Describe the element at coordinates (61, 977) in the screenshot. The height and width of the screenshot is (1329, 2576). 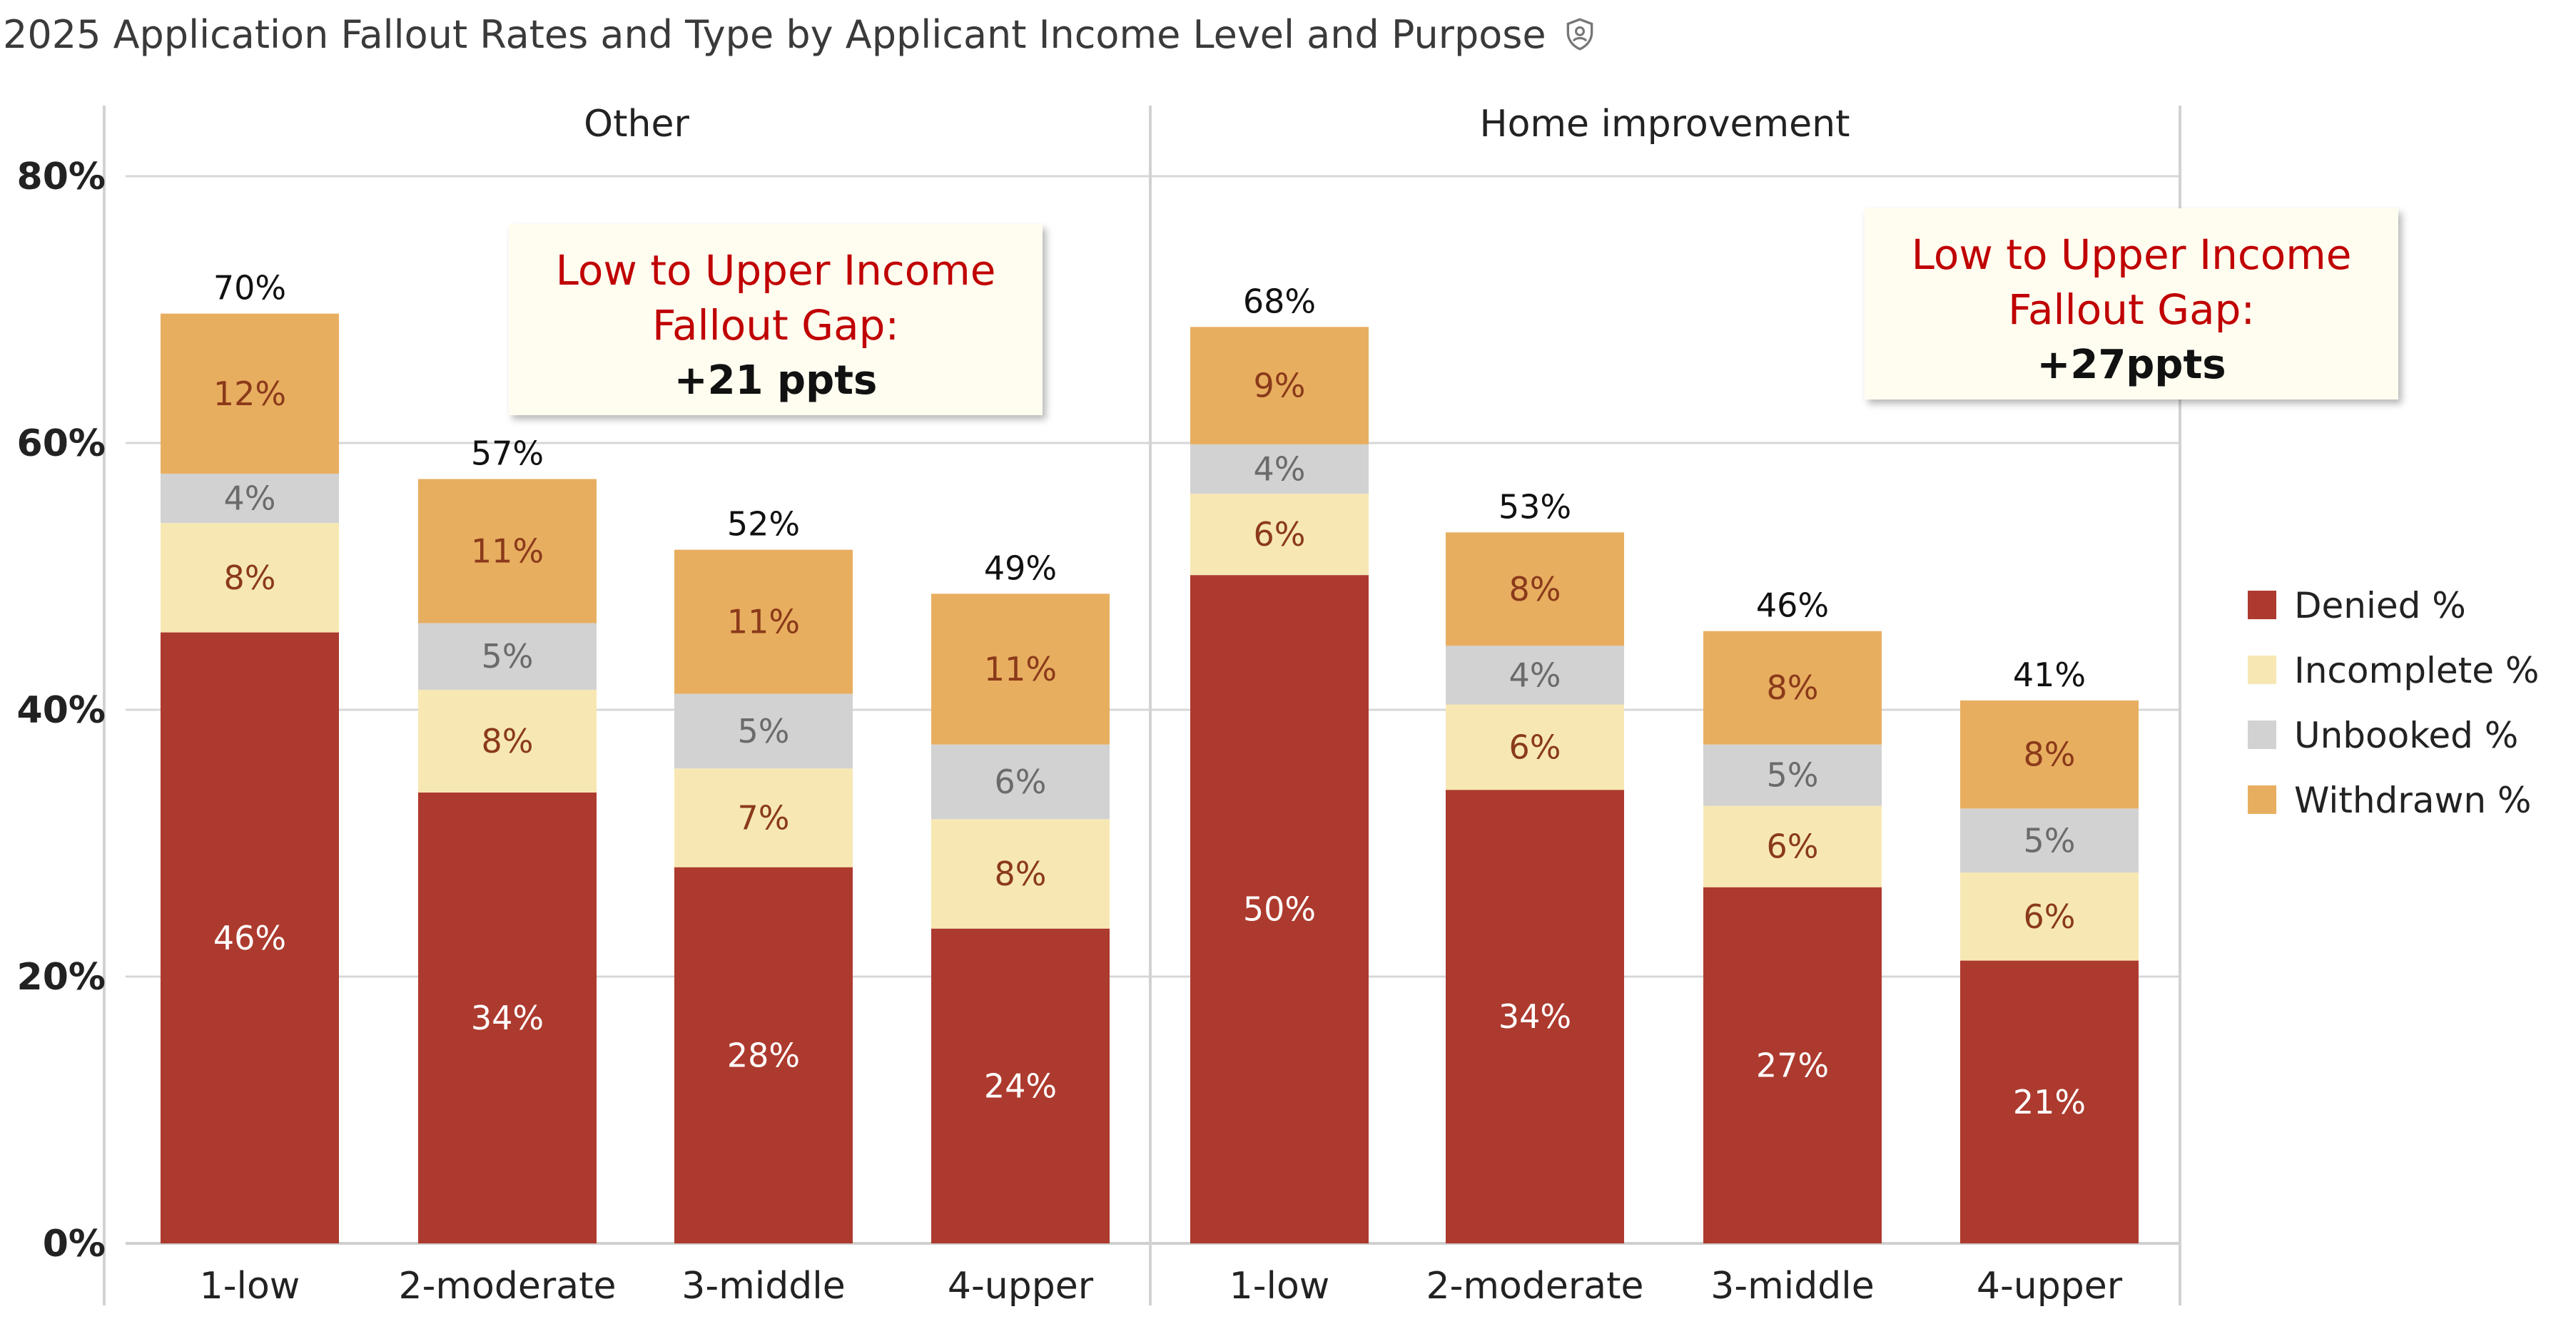
I see `y-tick-label: 20%` at that location.